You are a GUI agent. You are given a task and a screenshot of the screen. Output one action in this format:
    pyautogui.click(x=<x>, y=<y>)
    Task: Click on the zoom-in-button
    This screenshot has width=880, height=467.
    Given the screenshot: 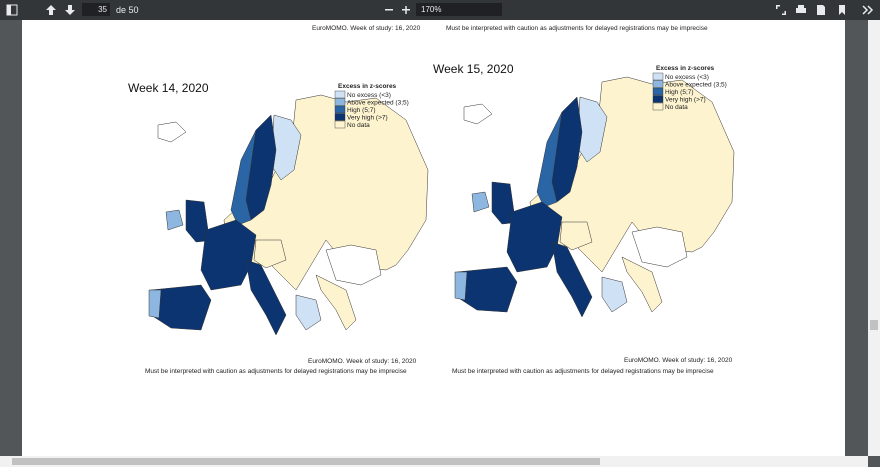 What is the action you would take?
    pyautogui.click(x=406, y=10)
    